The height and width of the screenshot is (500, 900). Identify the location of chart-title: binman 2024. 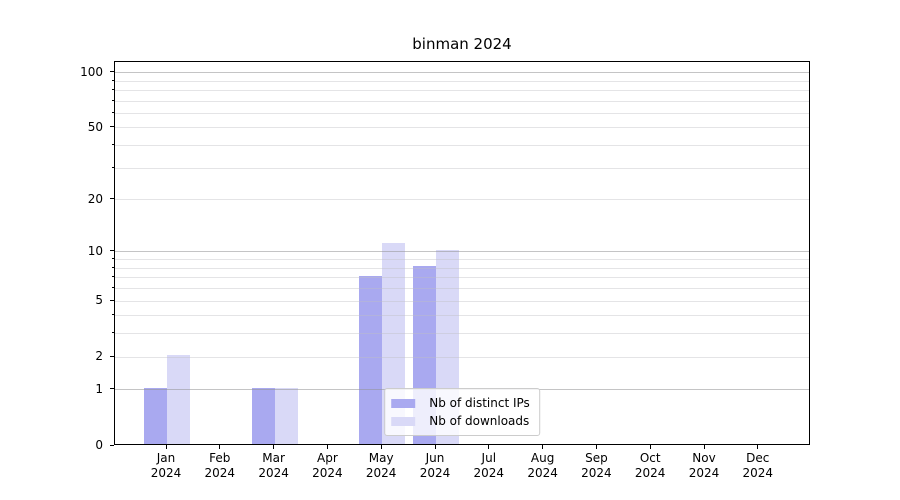
(462, 44).